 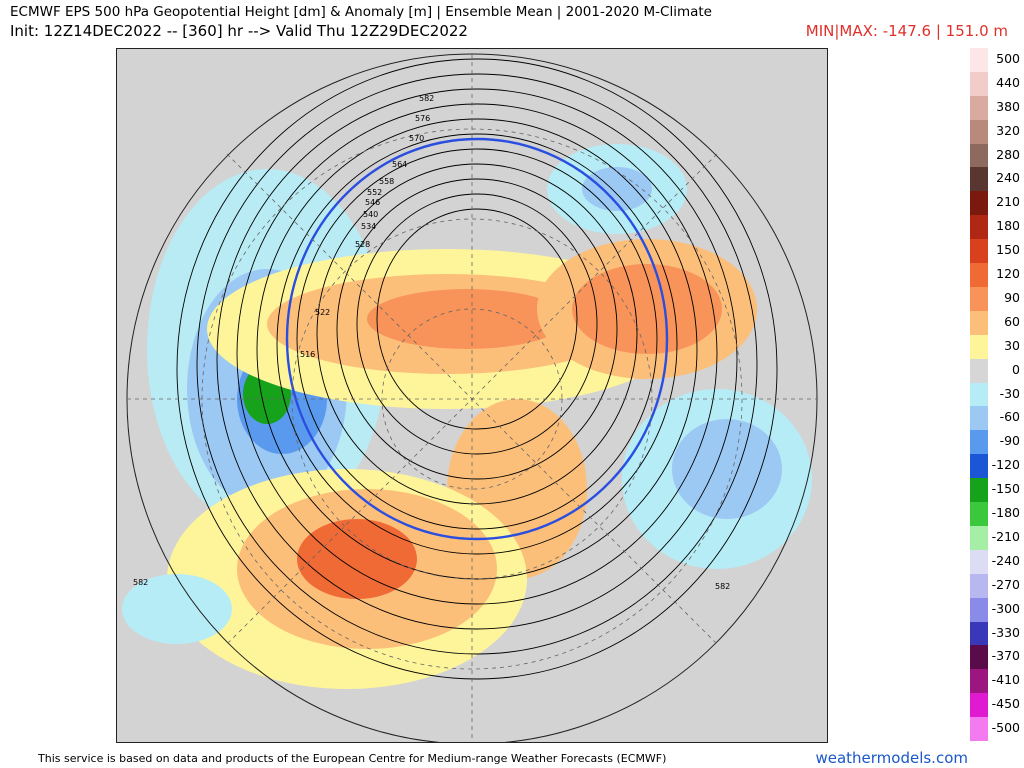 I want to click on legend-entry: 60, so click(x=996, y=322).